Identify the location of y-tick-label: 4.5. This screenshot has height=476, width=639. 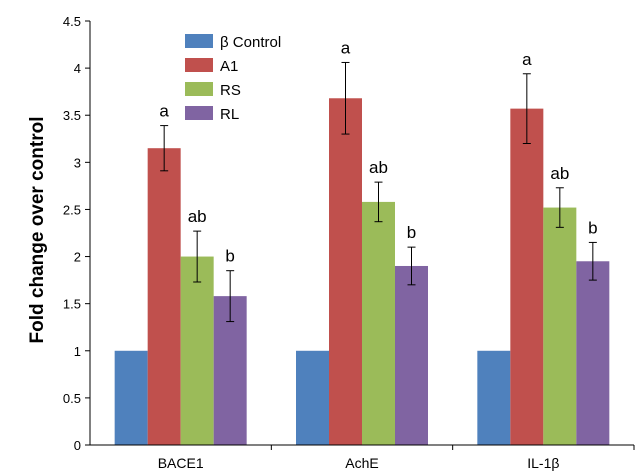
(72, 21).